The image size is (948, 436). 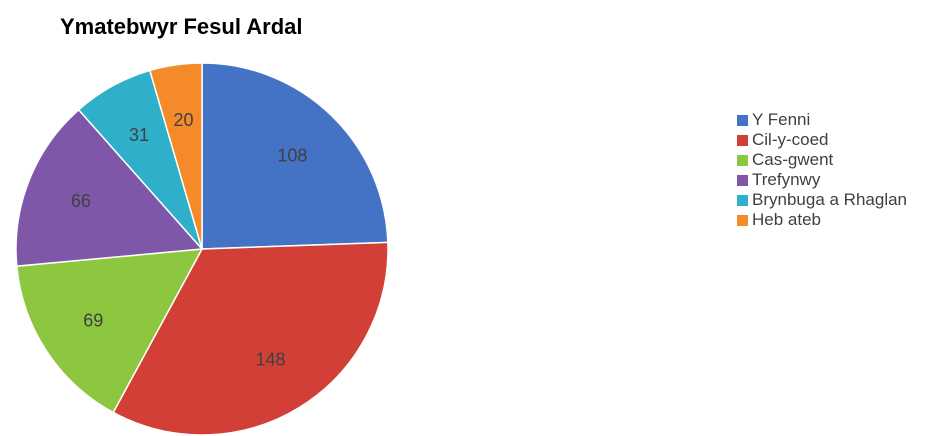 What do you see at coordinates (830, 199) in the screenshot?
I see `legend-label: Brynbuga a Rhaglan` at bounding box center [830, 199].